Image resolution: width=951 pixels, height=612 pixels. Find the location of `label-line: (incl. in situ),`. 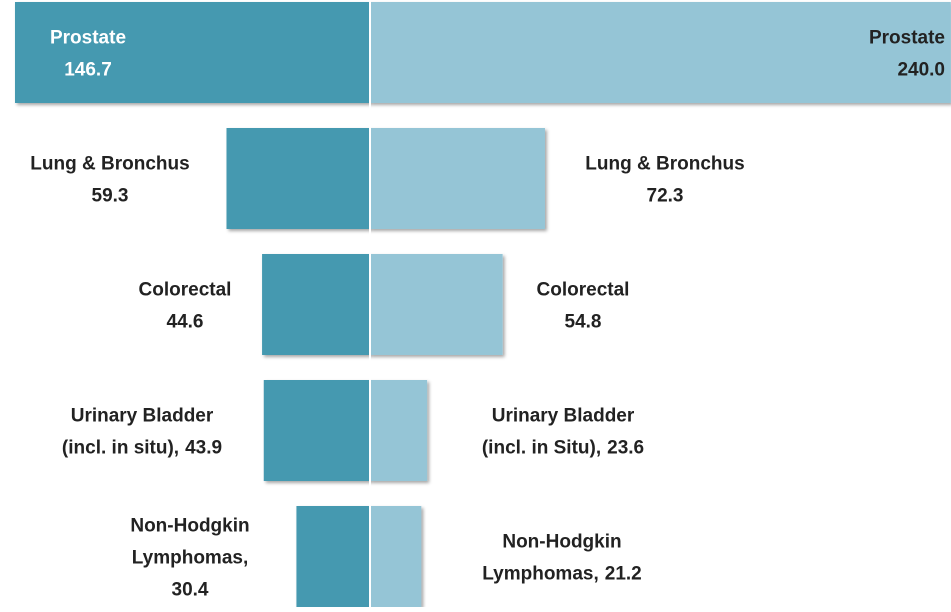

label-line: (incl. in situ), is located at coordinates (120, 448).